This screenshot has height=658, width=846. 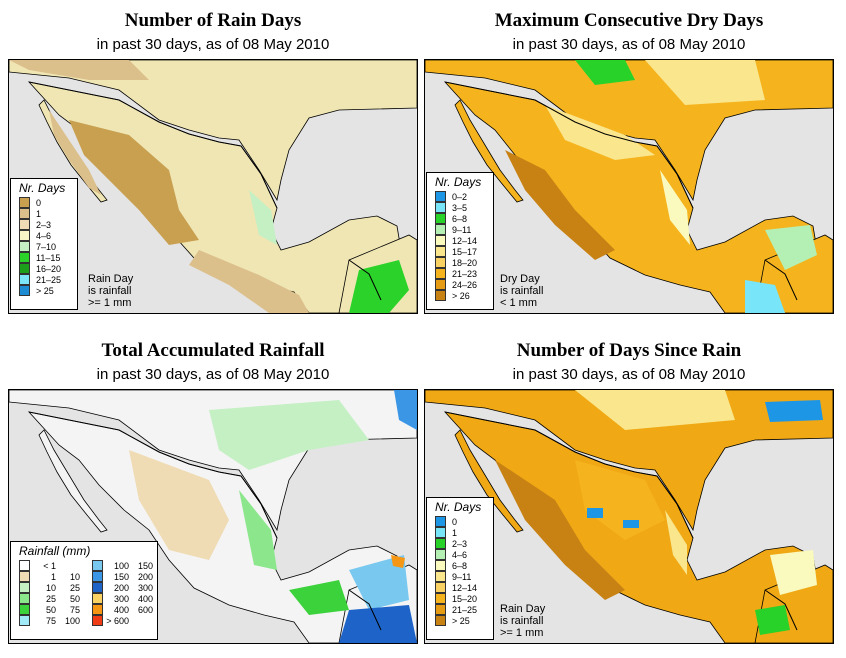 I want to click on legend-label-low: 200, so click(x=121, y=587).